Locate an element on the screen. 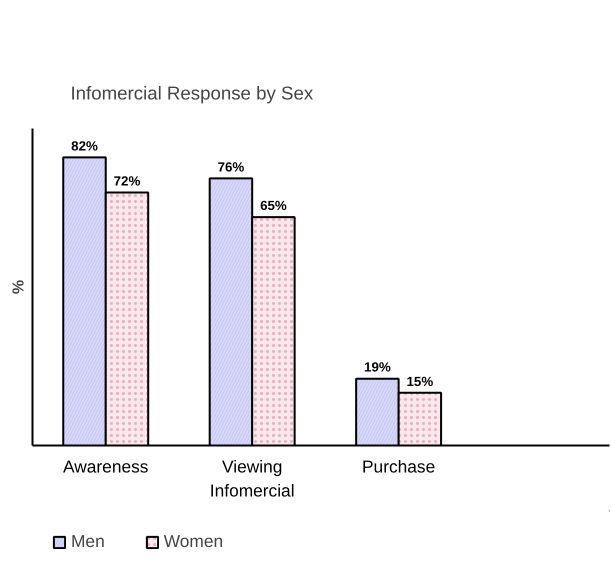 The width and height of the screenshot is (611, 582). data-label: 19% is located at coordinates (377, 367).